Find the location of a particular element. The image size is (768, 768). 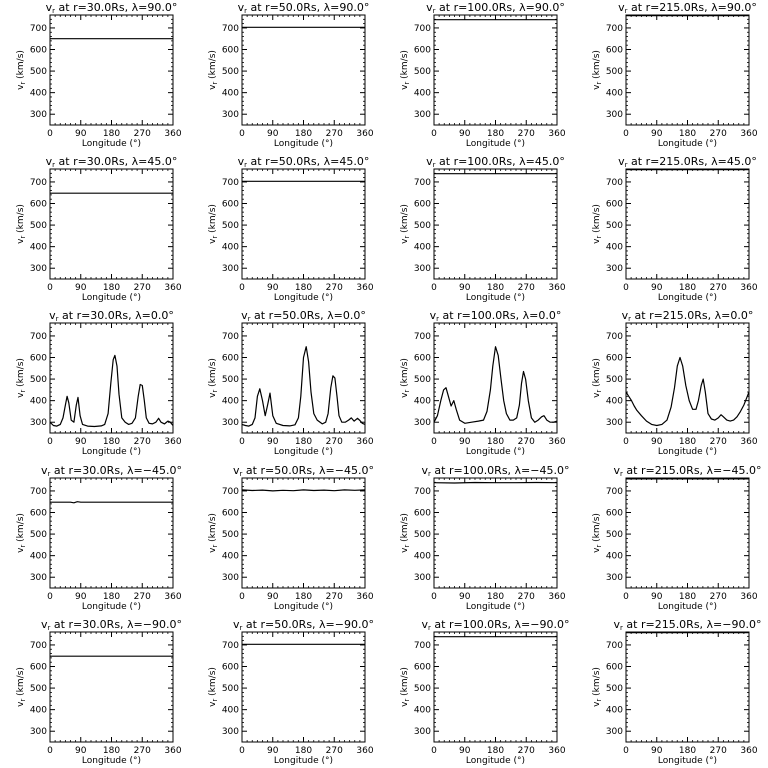

chart-title: vr at r=50.0Rs, λ=−90.0° is located at coordinates (303, 625).